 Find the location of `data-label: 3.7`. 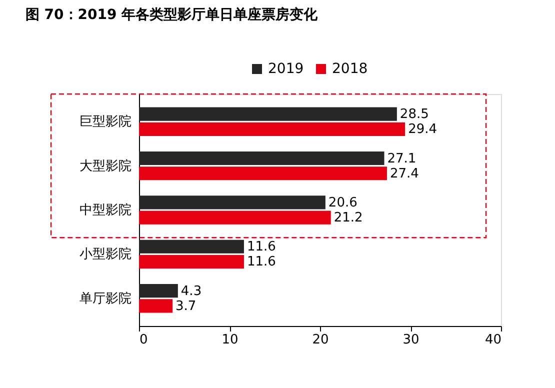

data-label: 3.7 is located at coordinates (185, 306).